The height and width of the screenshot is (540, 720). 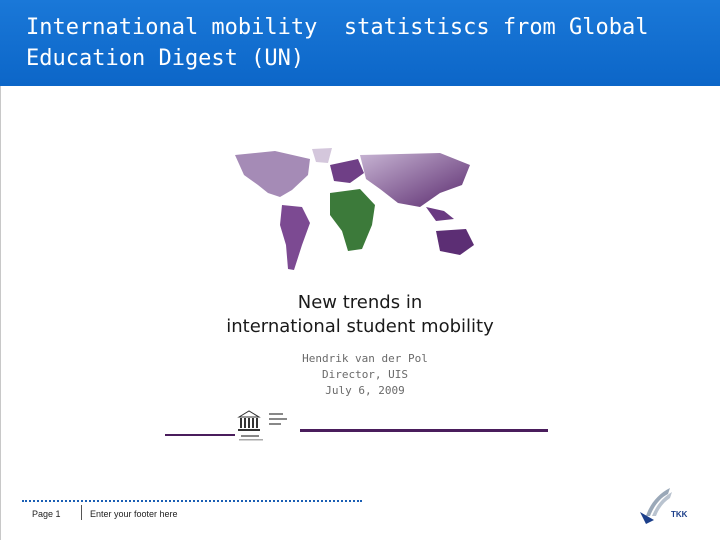 I want to click on map-europe, so click(x=347, y=171).